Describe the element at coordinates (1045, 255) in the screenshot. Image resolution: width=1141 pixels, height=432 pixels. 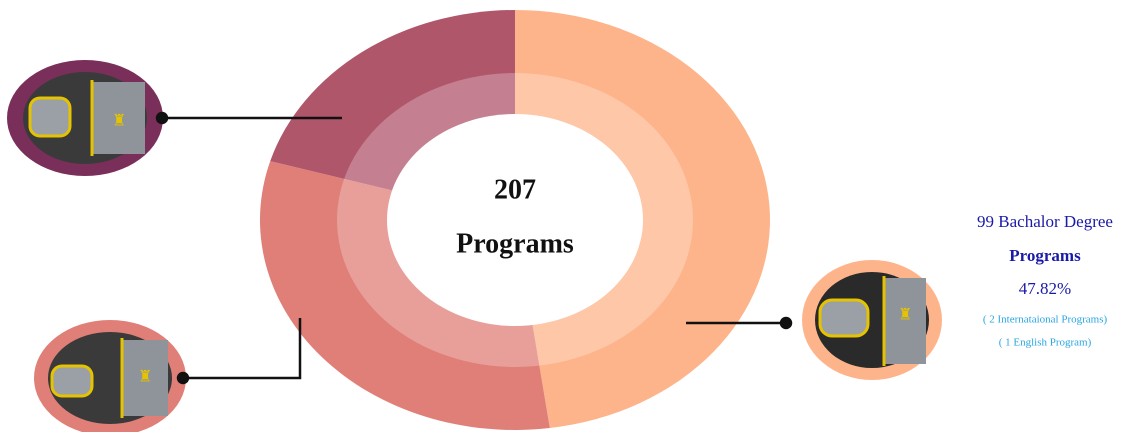
I see `annotation-title: Programs` at that location.